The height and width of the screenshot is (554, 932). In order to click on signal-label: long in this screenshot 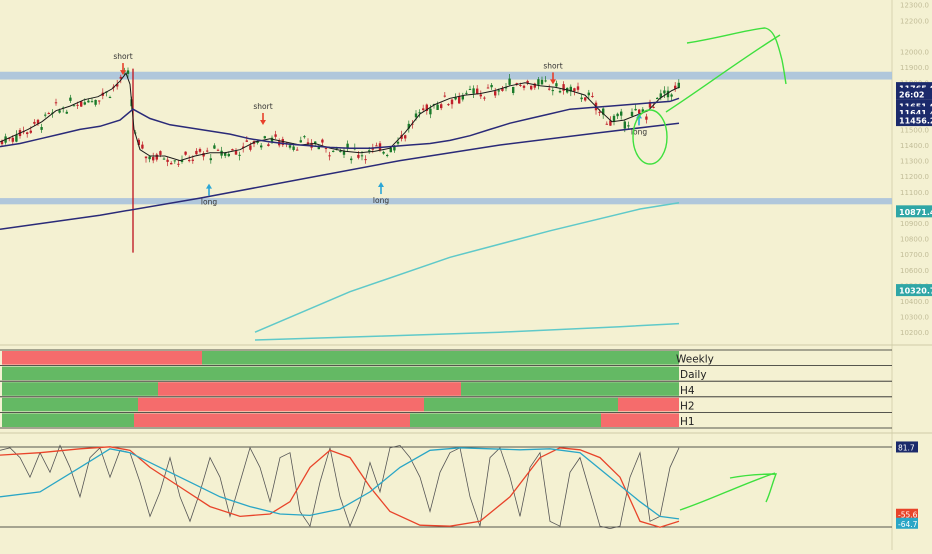, I will do `click(639, 131)`.